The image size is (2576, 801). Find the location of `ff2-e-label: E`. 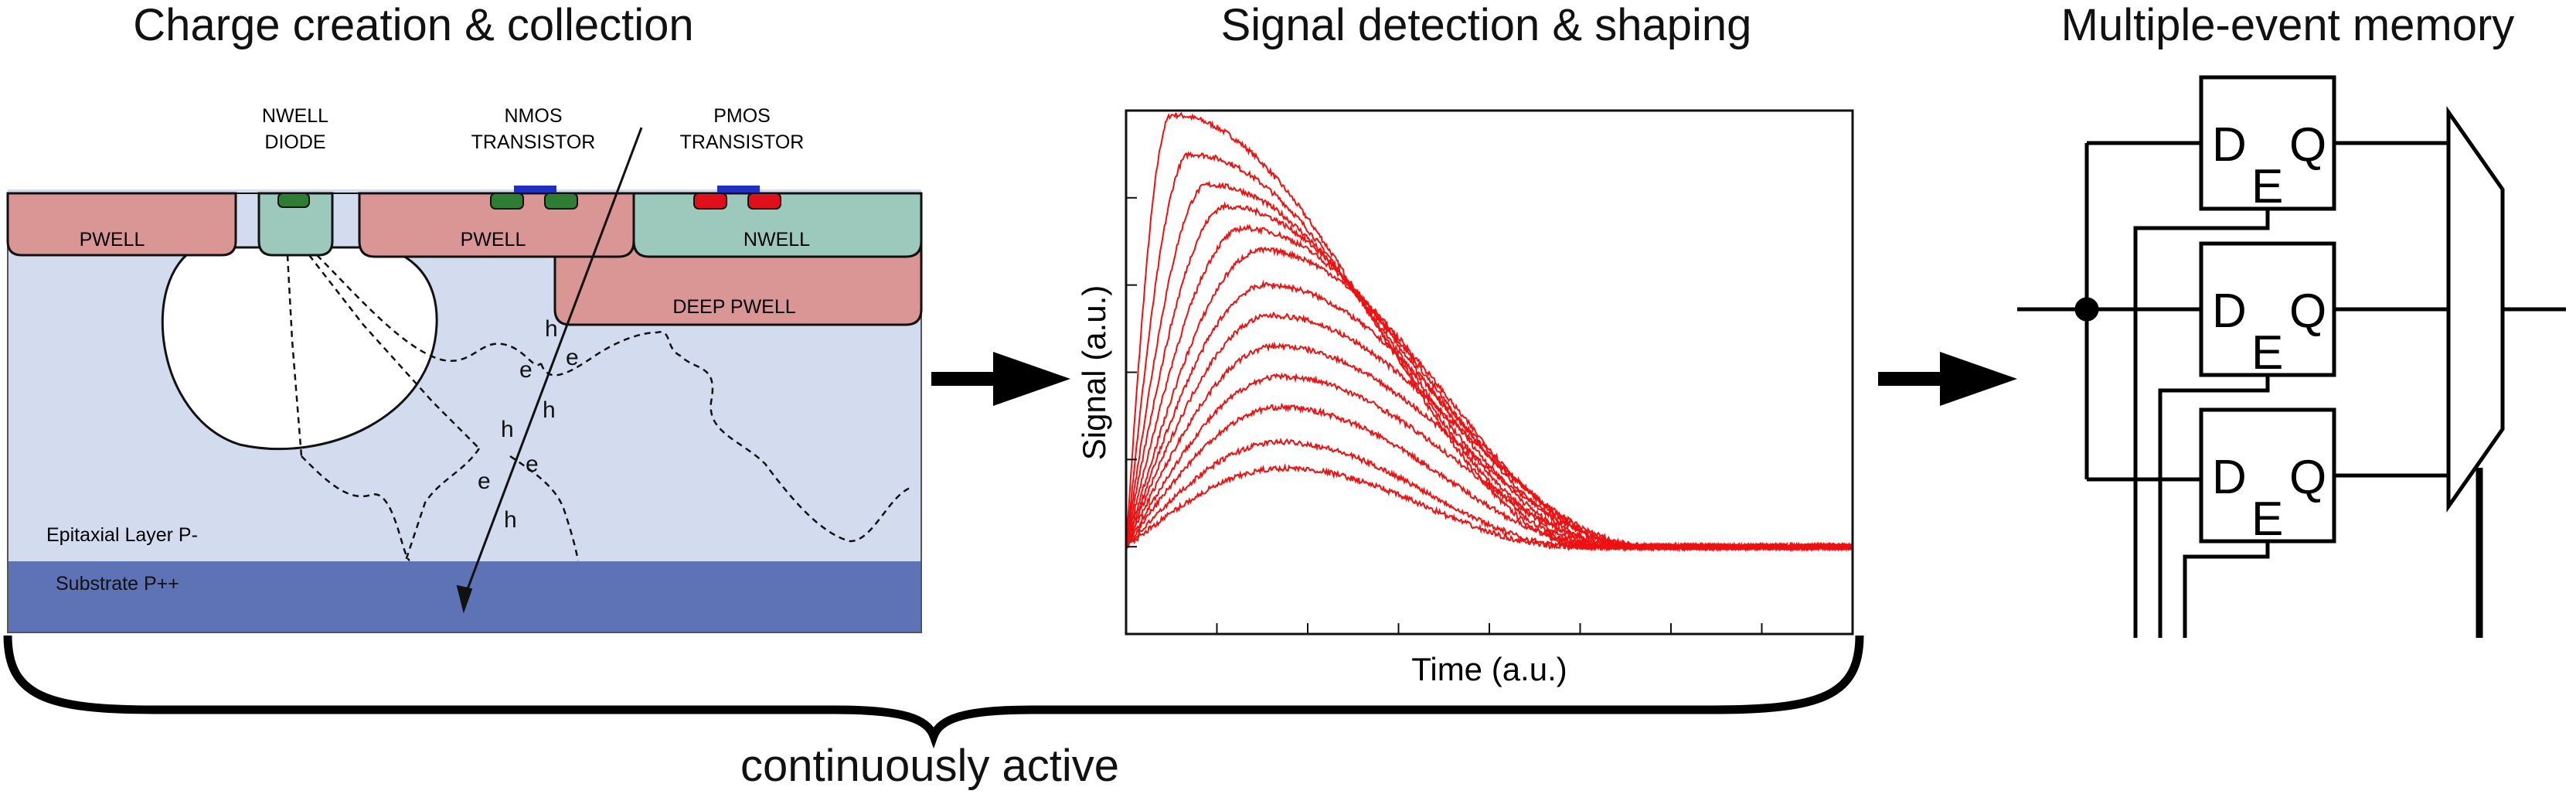

ff2-e-label: E is located at coordinates (2267, 353).